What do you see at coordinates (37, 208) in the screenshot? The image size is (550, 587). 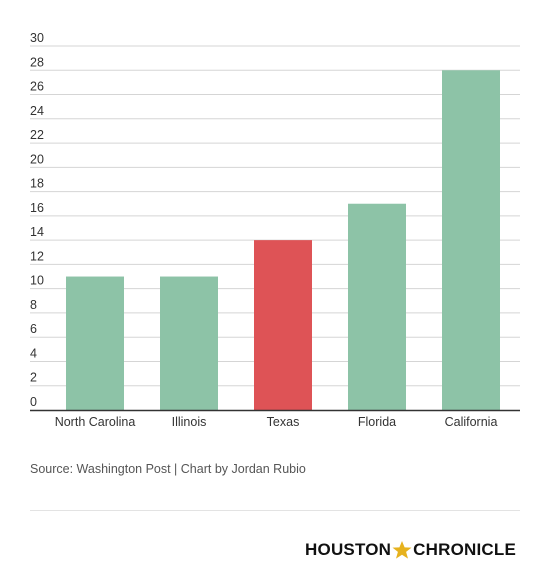 I see `y-tick-label: 16` at bounding box center [37, 208].